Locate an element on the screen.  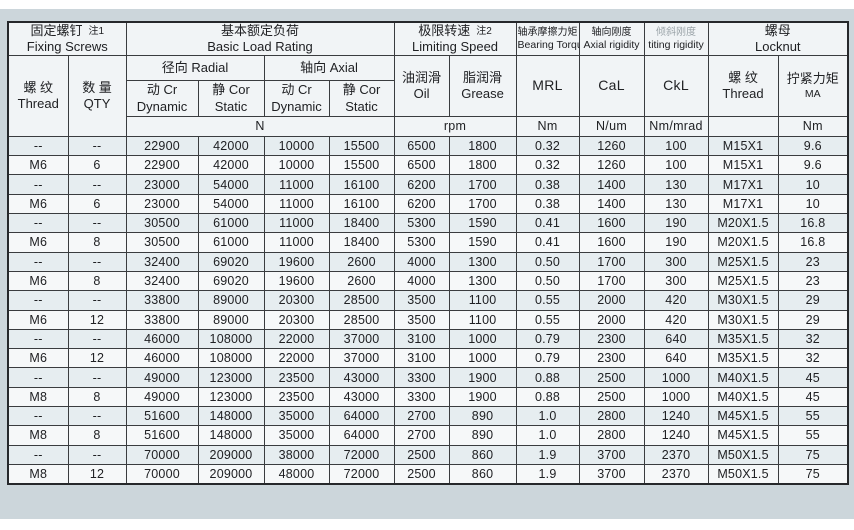
table-cell: M35X1.5 is located at coordinates (743, 358).